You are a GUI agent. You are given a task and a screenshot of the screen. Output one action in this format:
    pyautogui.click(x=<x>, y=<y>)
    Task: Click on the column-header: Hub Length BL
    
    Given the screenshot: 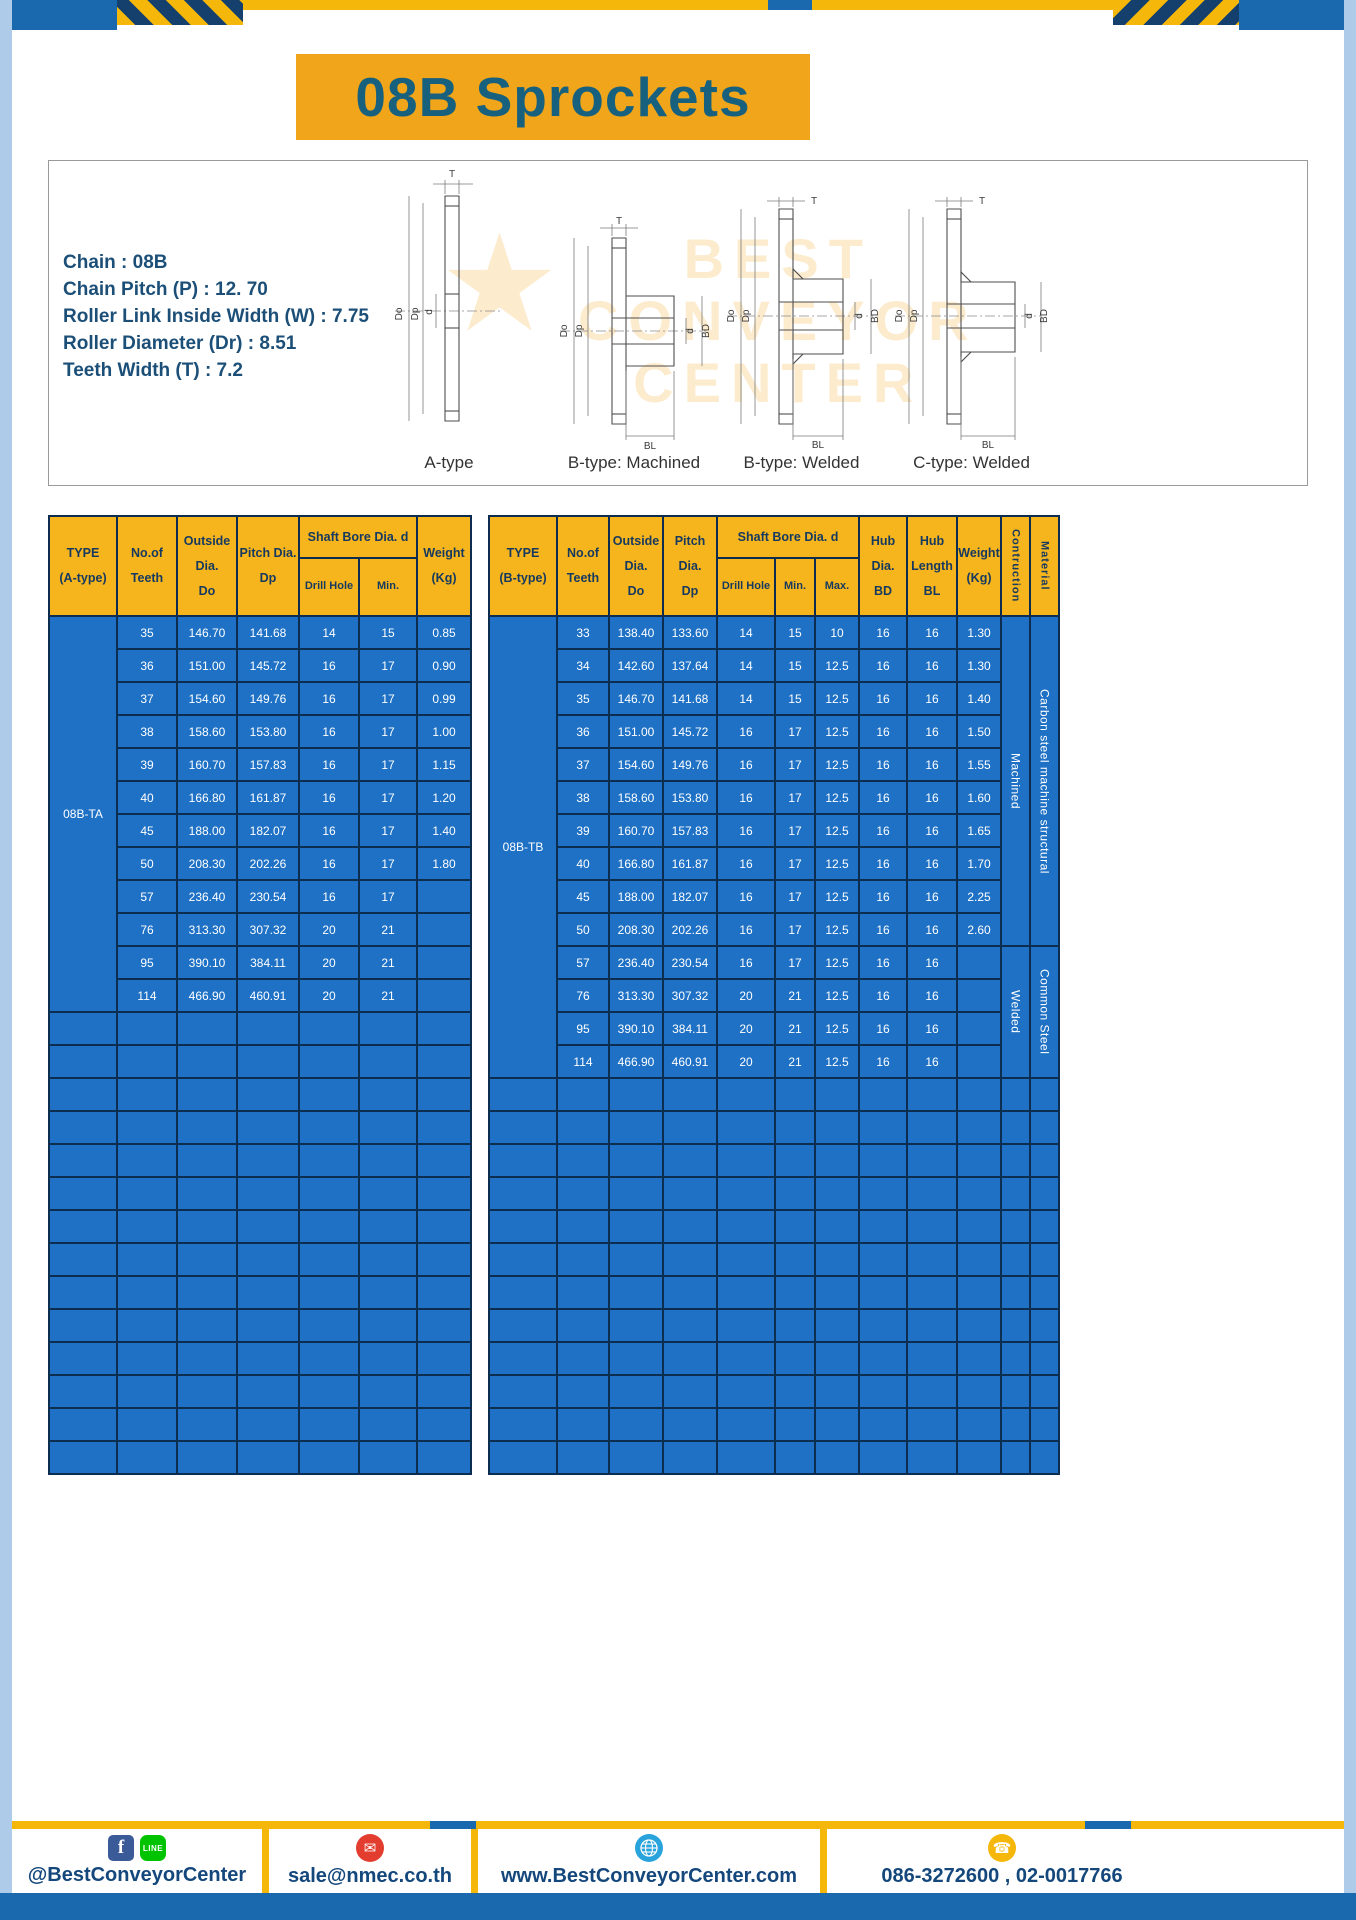 What is the action you would take?
    pyautogui.click(x=932, y=566)
    